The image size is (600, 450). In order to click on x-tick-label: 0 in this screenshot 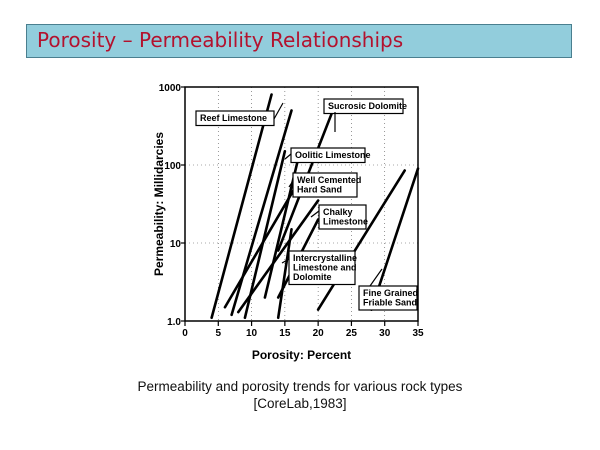, I will do `click(185, 333)`.